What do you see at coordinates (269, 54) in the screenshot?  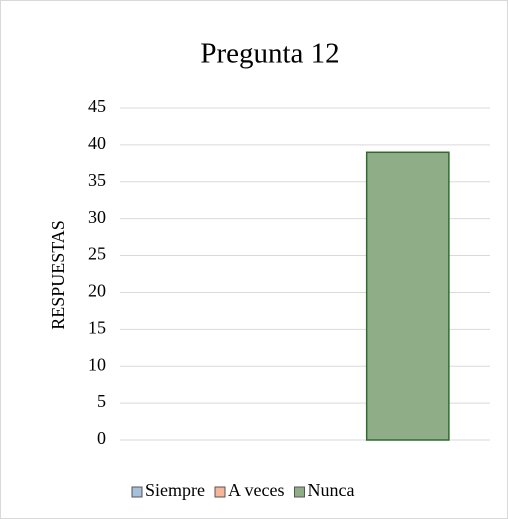 I see `chart-title: Pregunta 12` at bounding box center [269, 54].